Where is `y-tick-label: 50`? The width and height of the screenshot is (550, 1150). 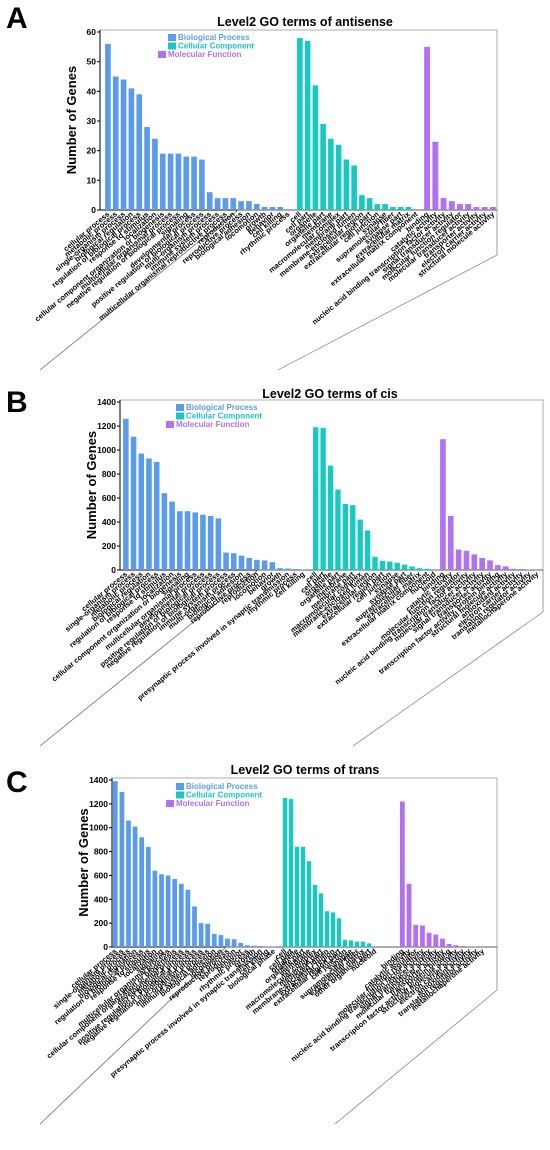 y-tick-label: 50 is located at coordinates (92, 62).